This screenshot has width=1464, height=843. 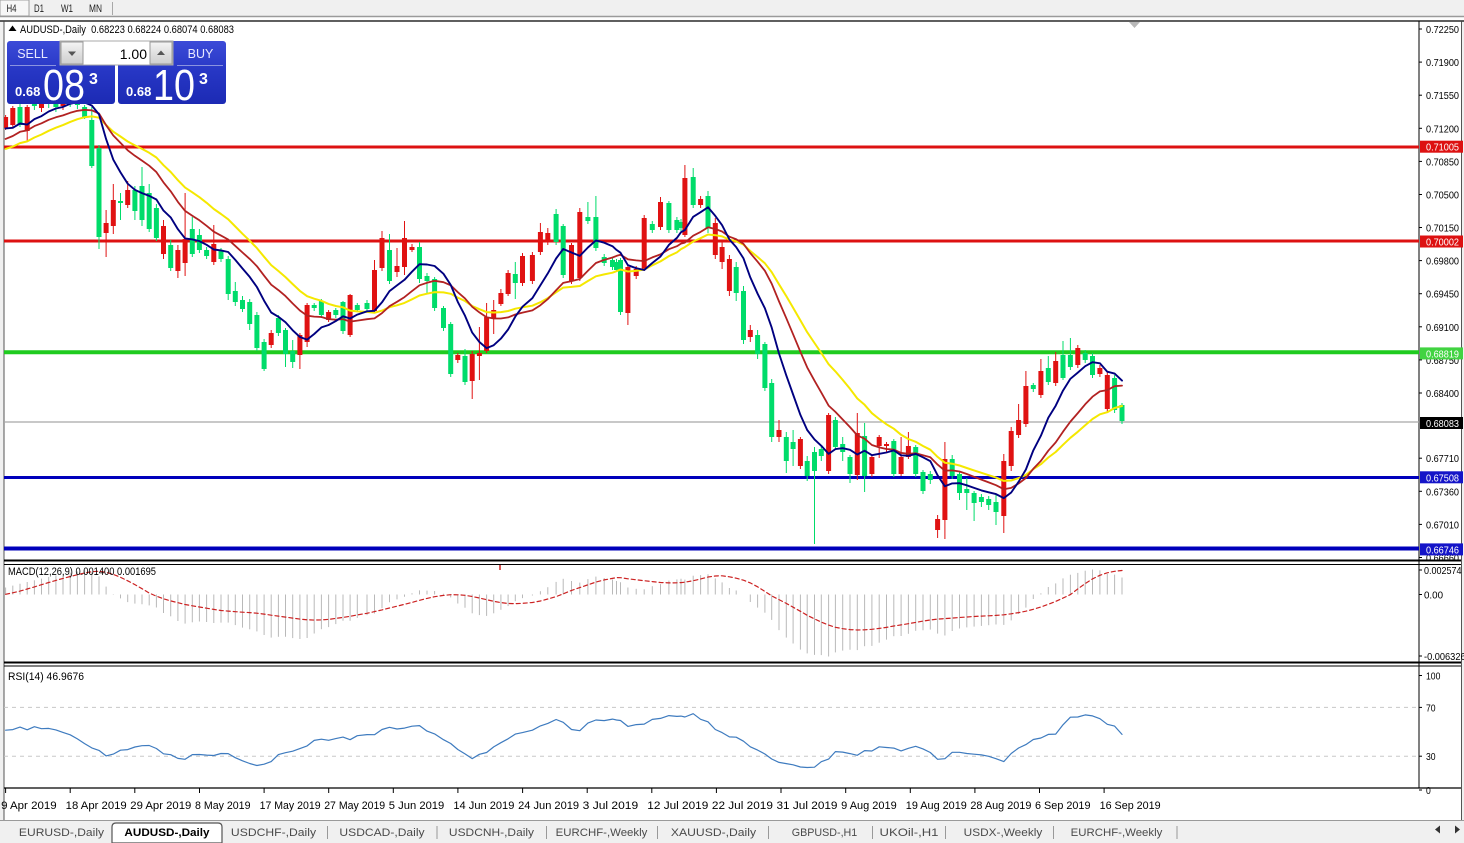 What do you see at coordinates (714, 833) in the screenshot?
I see `svg-text: XAUUSD-,Daily` at bounding box center [714, 833].